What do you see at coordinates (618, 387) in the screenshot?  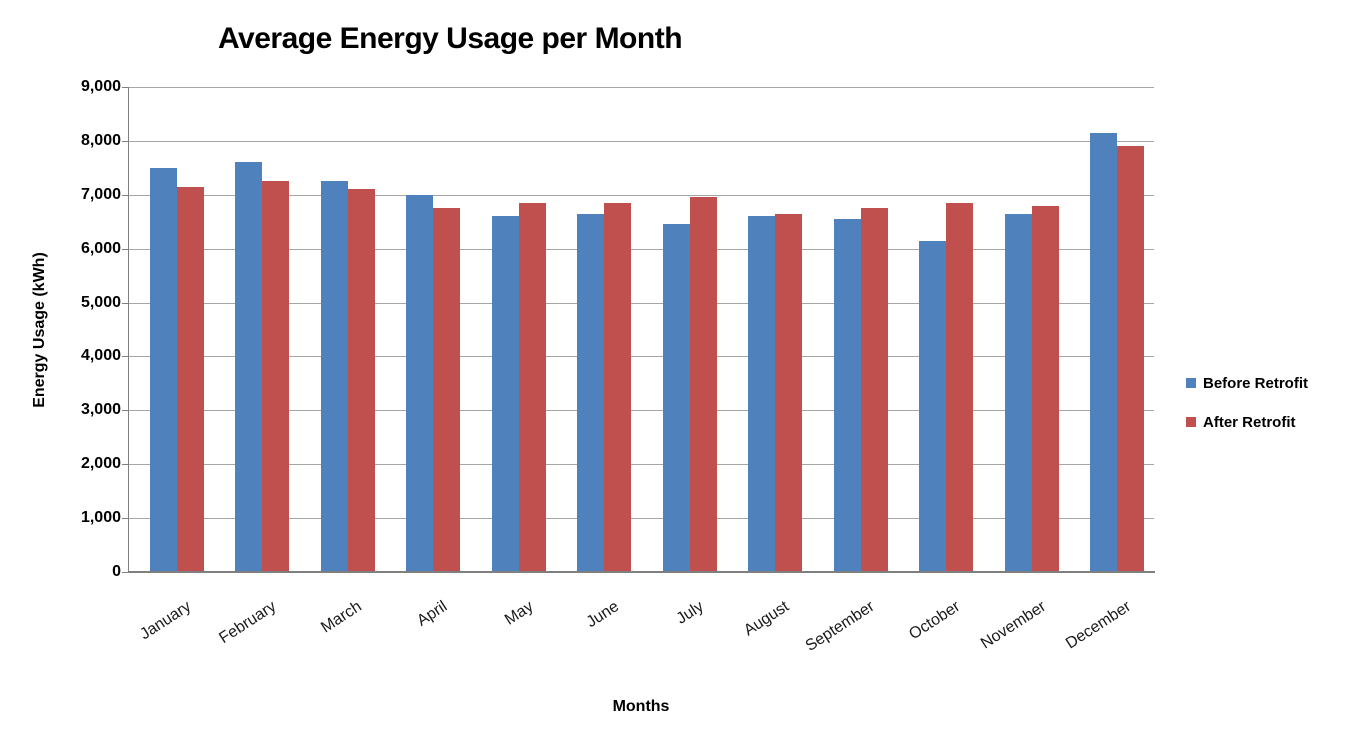 I see `bar-after-retrofit-june` at bounding box center [618, 387].